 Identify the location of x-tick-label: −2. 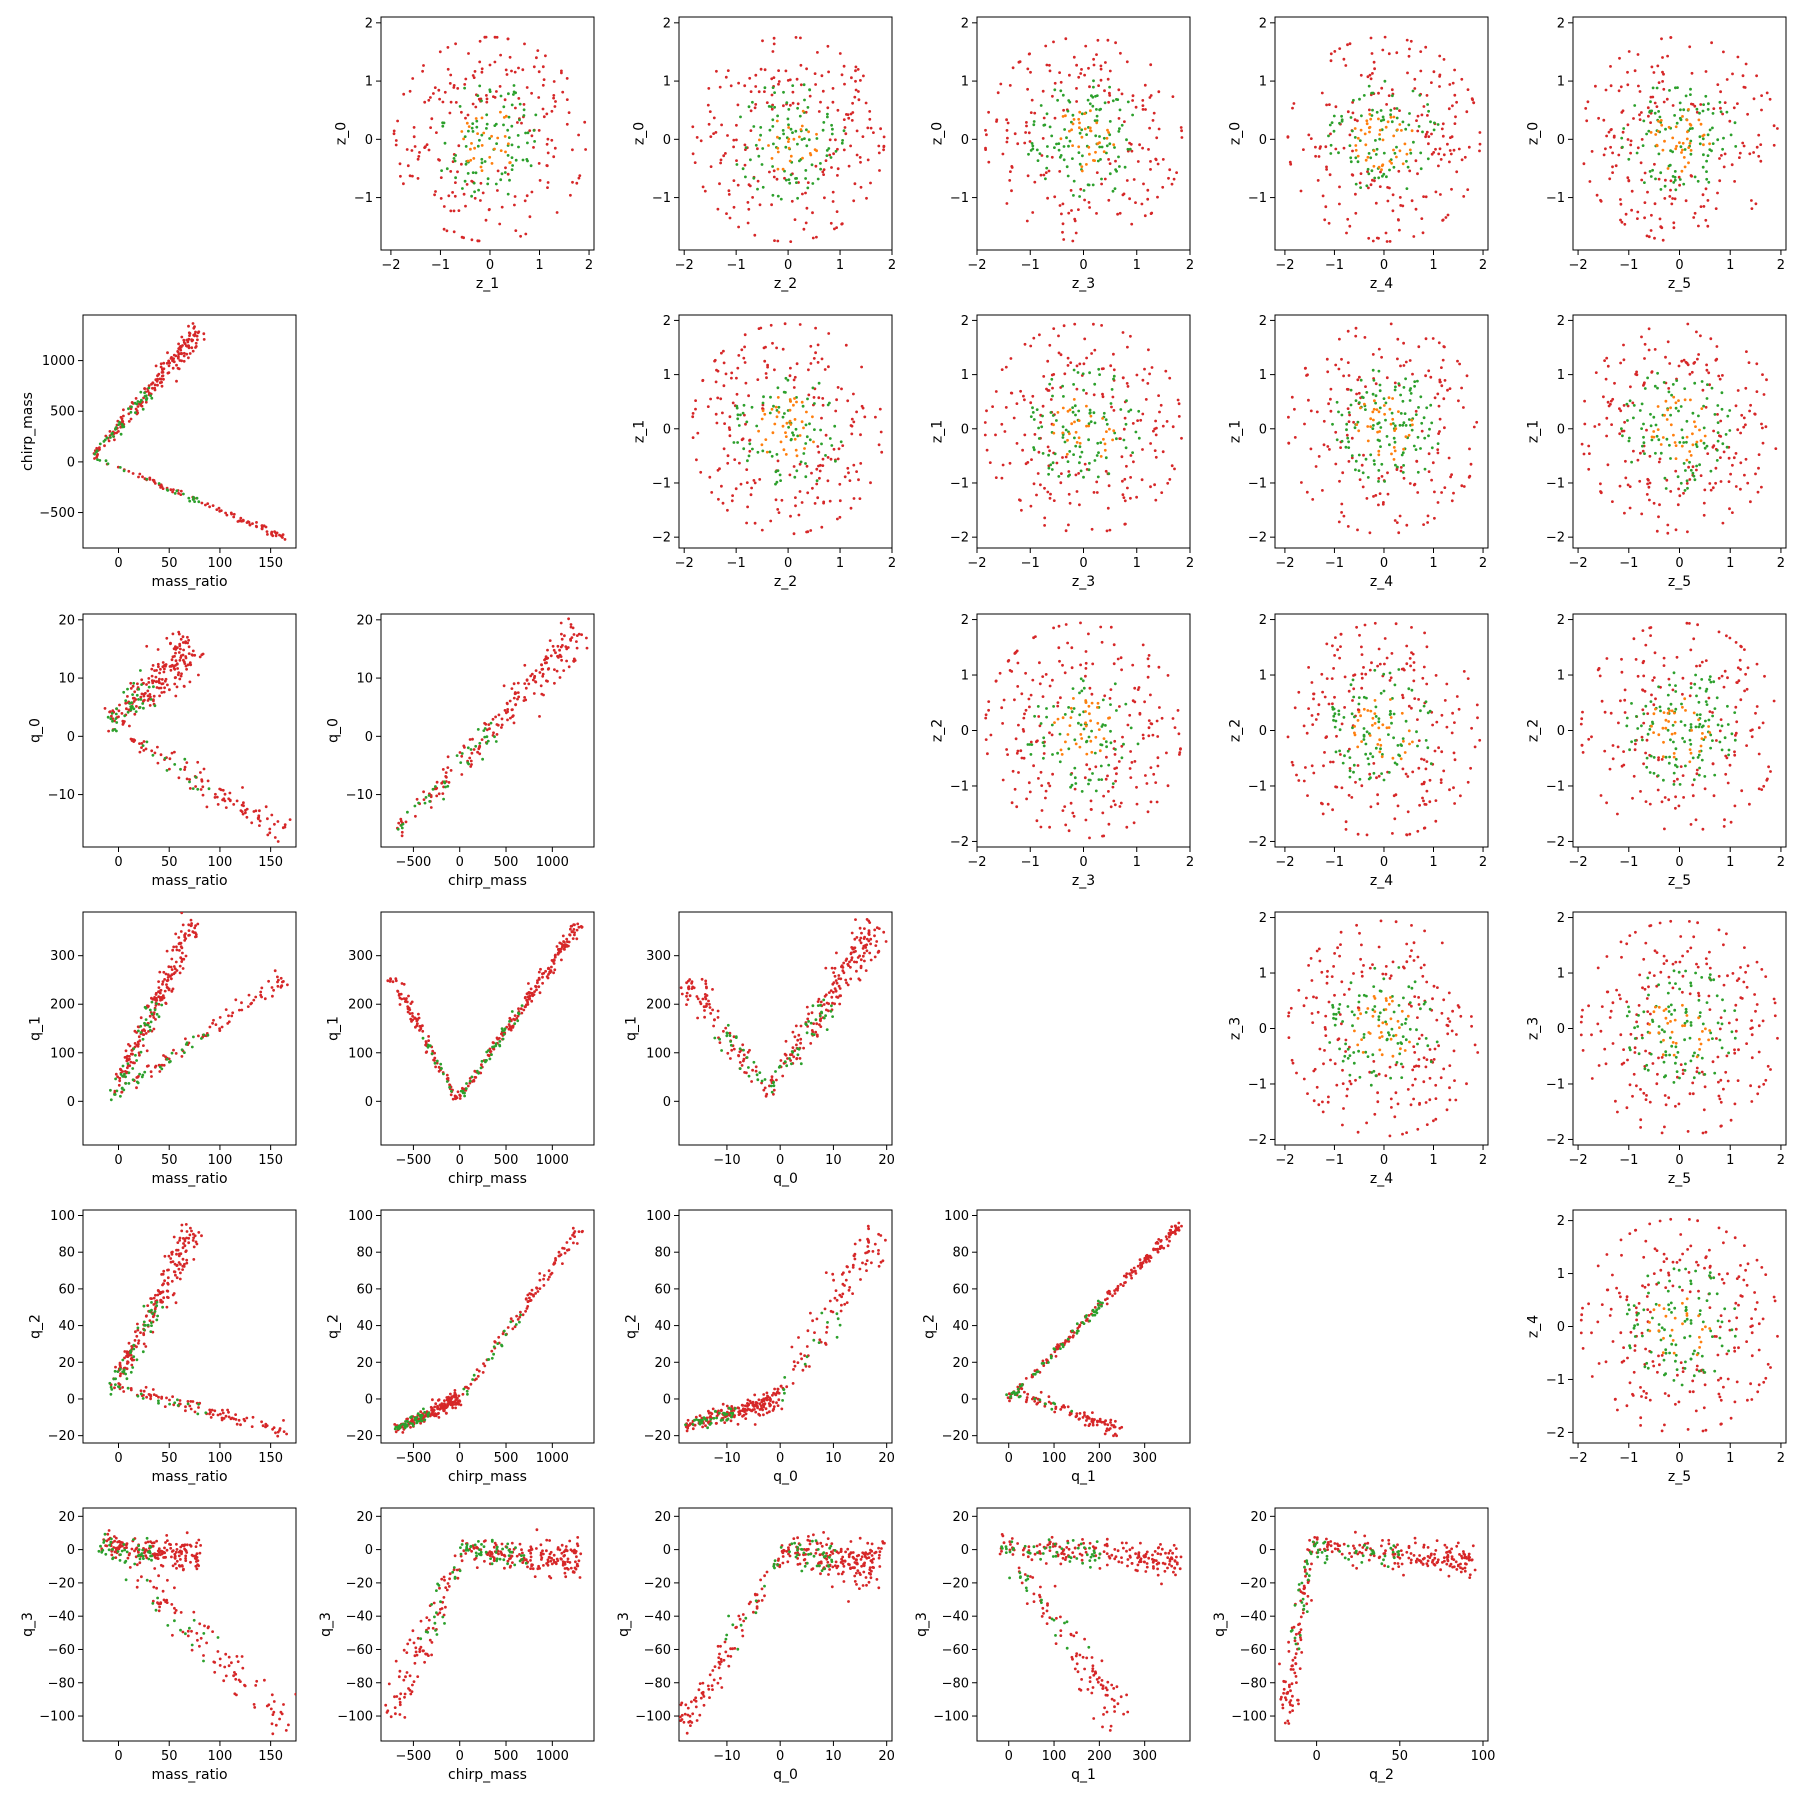
(976, 563).